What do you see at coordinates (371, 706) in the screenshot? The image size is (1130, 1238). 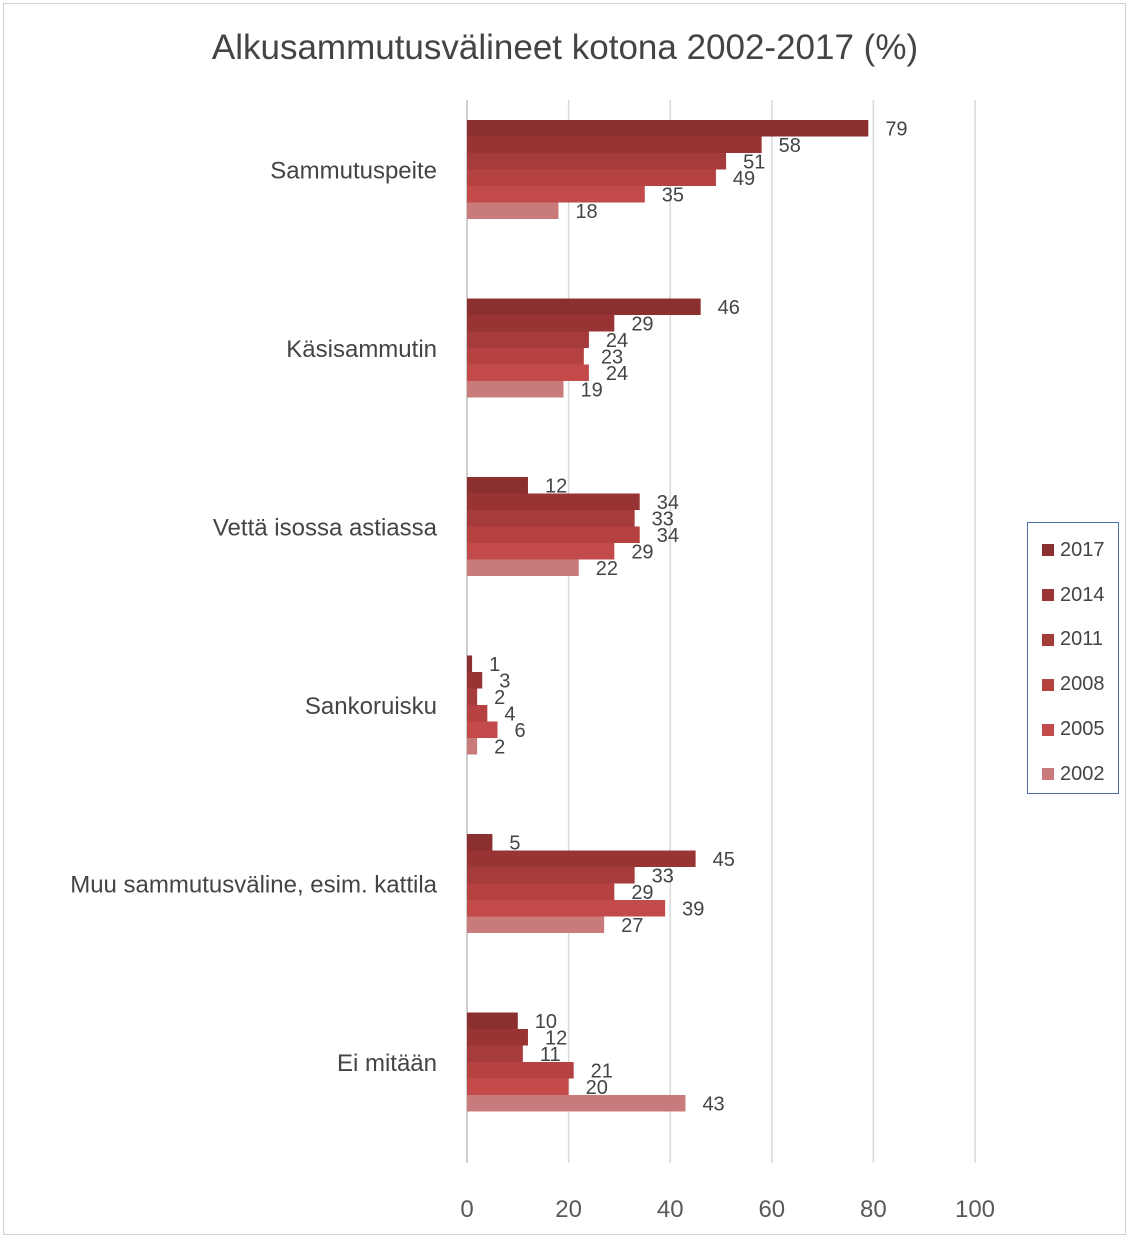 I see `category-label: Sankoruisku` at bounding box center [371, 706].